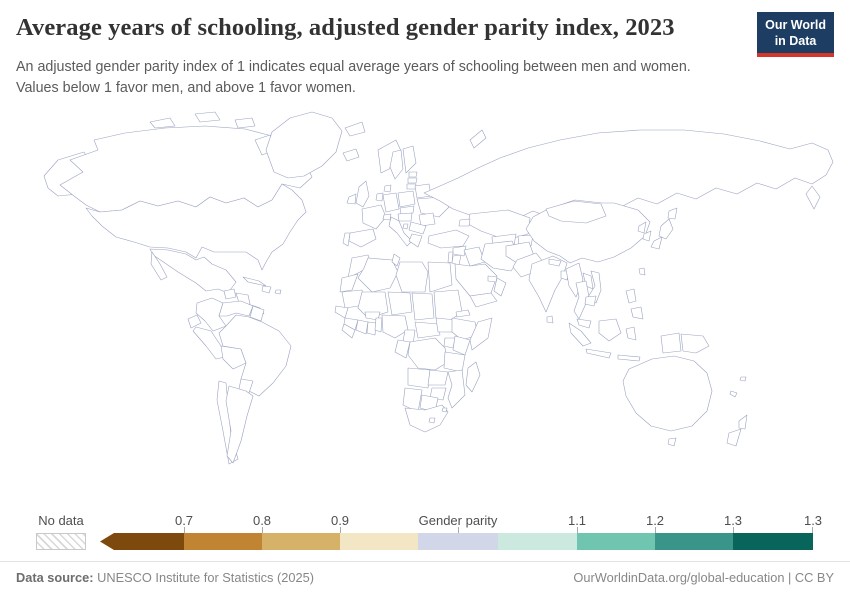  Describe the element at coordinates (423, 306) in the screenshot. I see `country-chad` at that location.